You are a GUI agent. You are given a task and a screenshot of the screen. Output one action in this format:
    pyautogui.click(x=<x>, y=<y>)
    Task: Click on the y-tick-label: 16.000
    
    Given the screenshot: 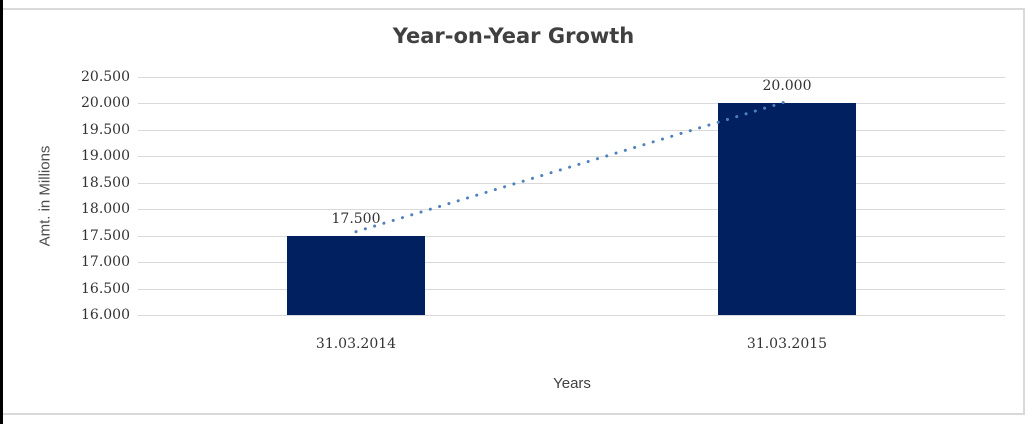 What is the action you would take?
    pyautogui.click(x=105, y=315)
    